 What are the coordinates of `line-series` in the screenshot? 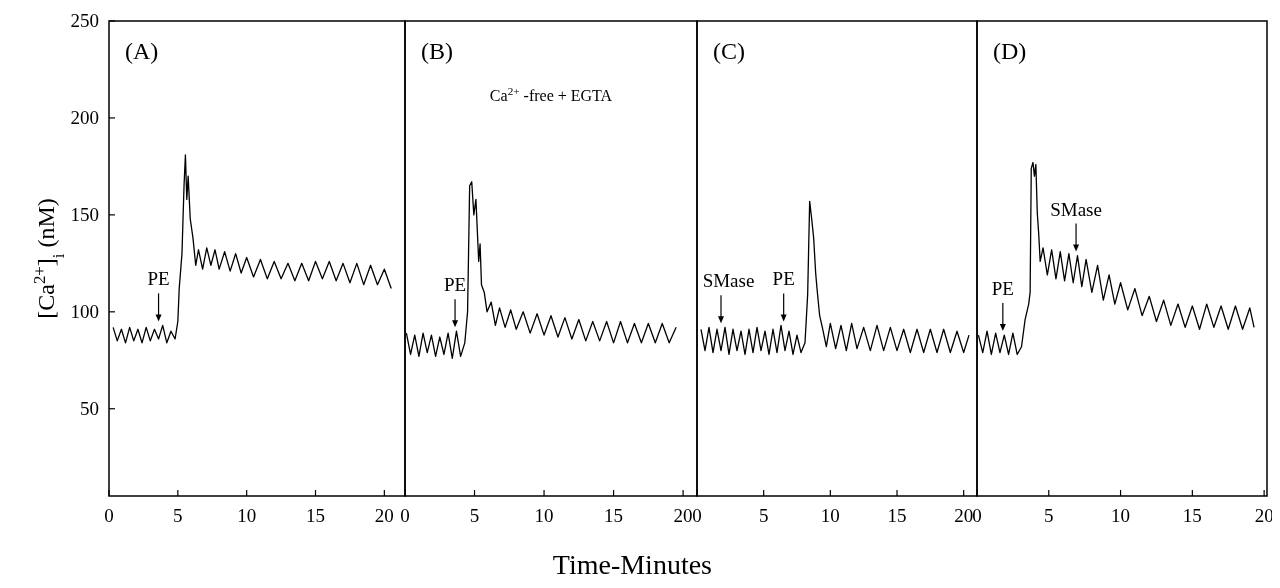 It's located at (252, 249).